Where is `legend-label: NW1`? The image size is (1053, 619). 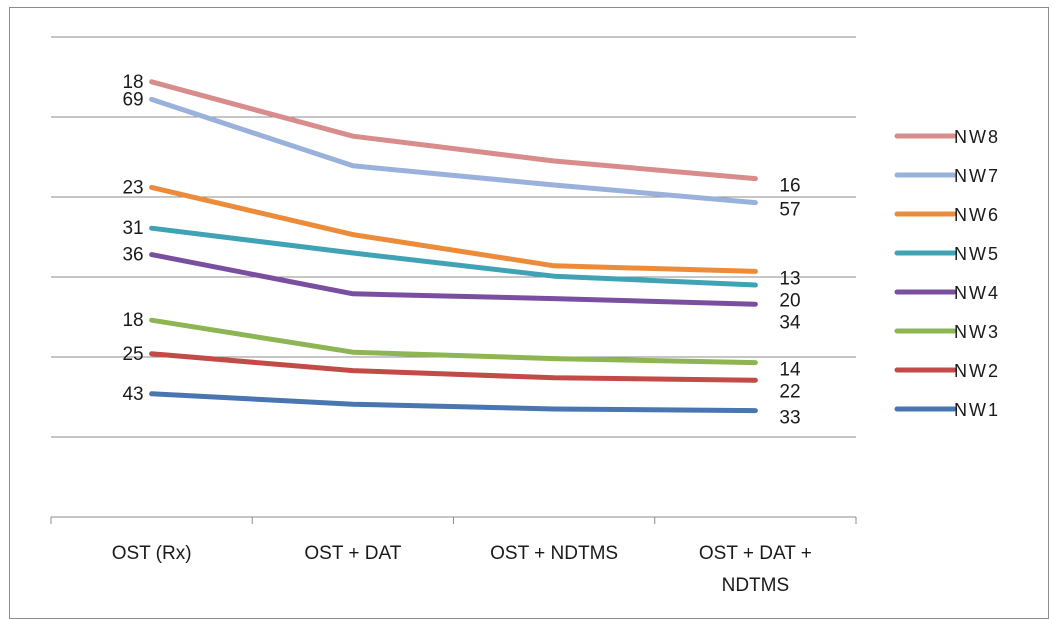 legend-label: NW1 is located at coordinates (977, 410).